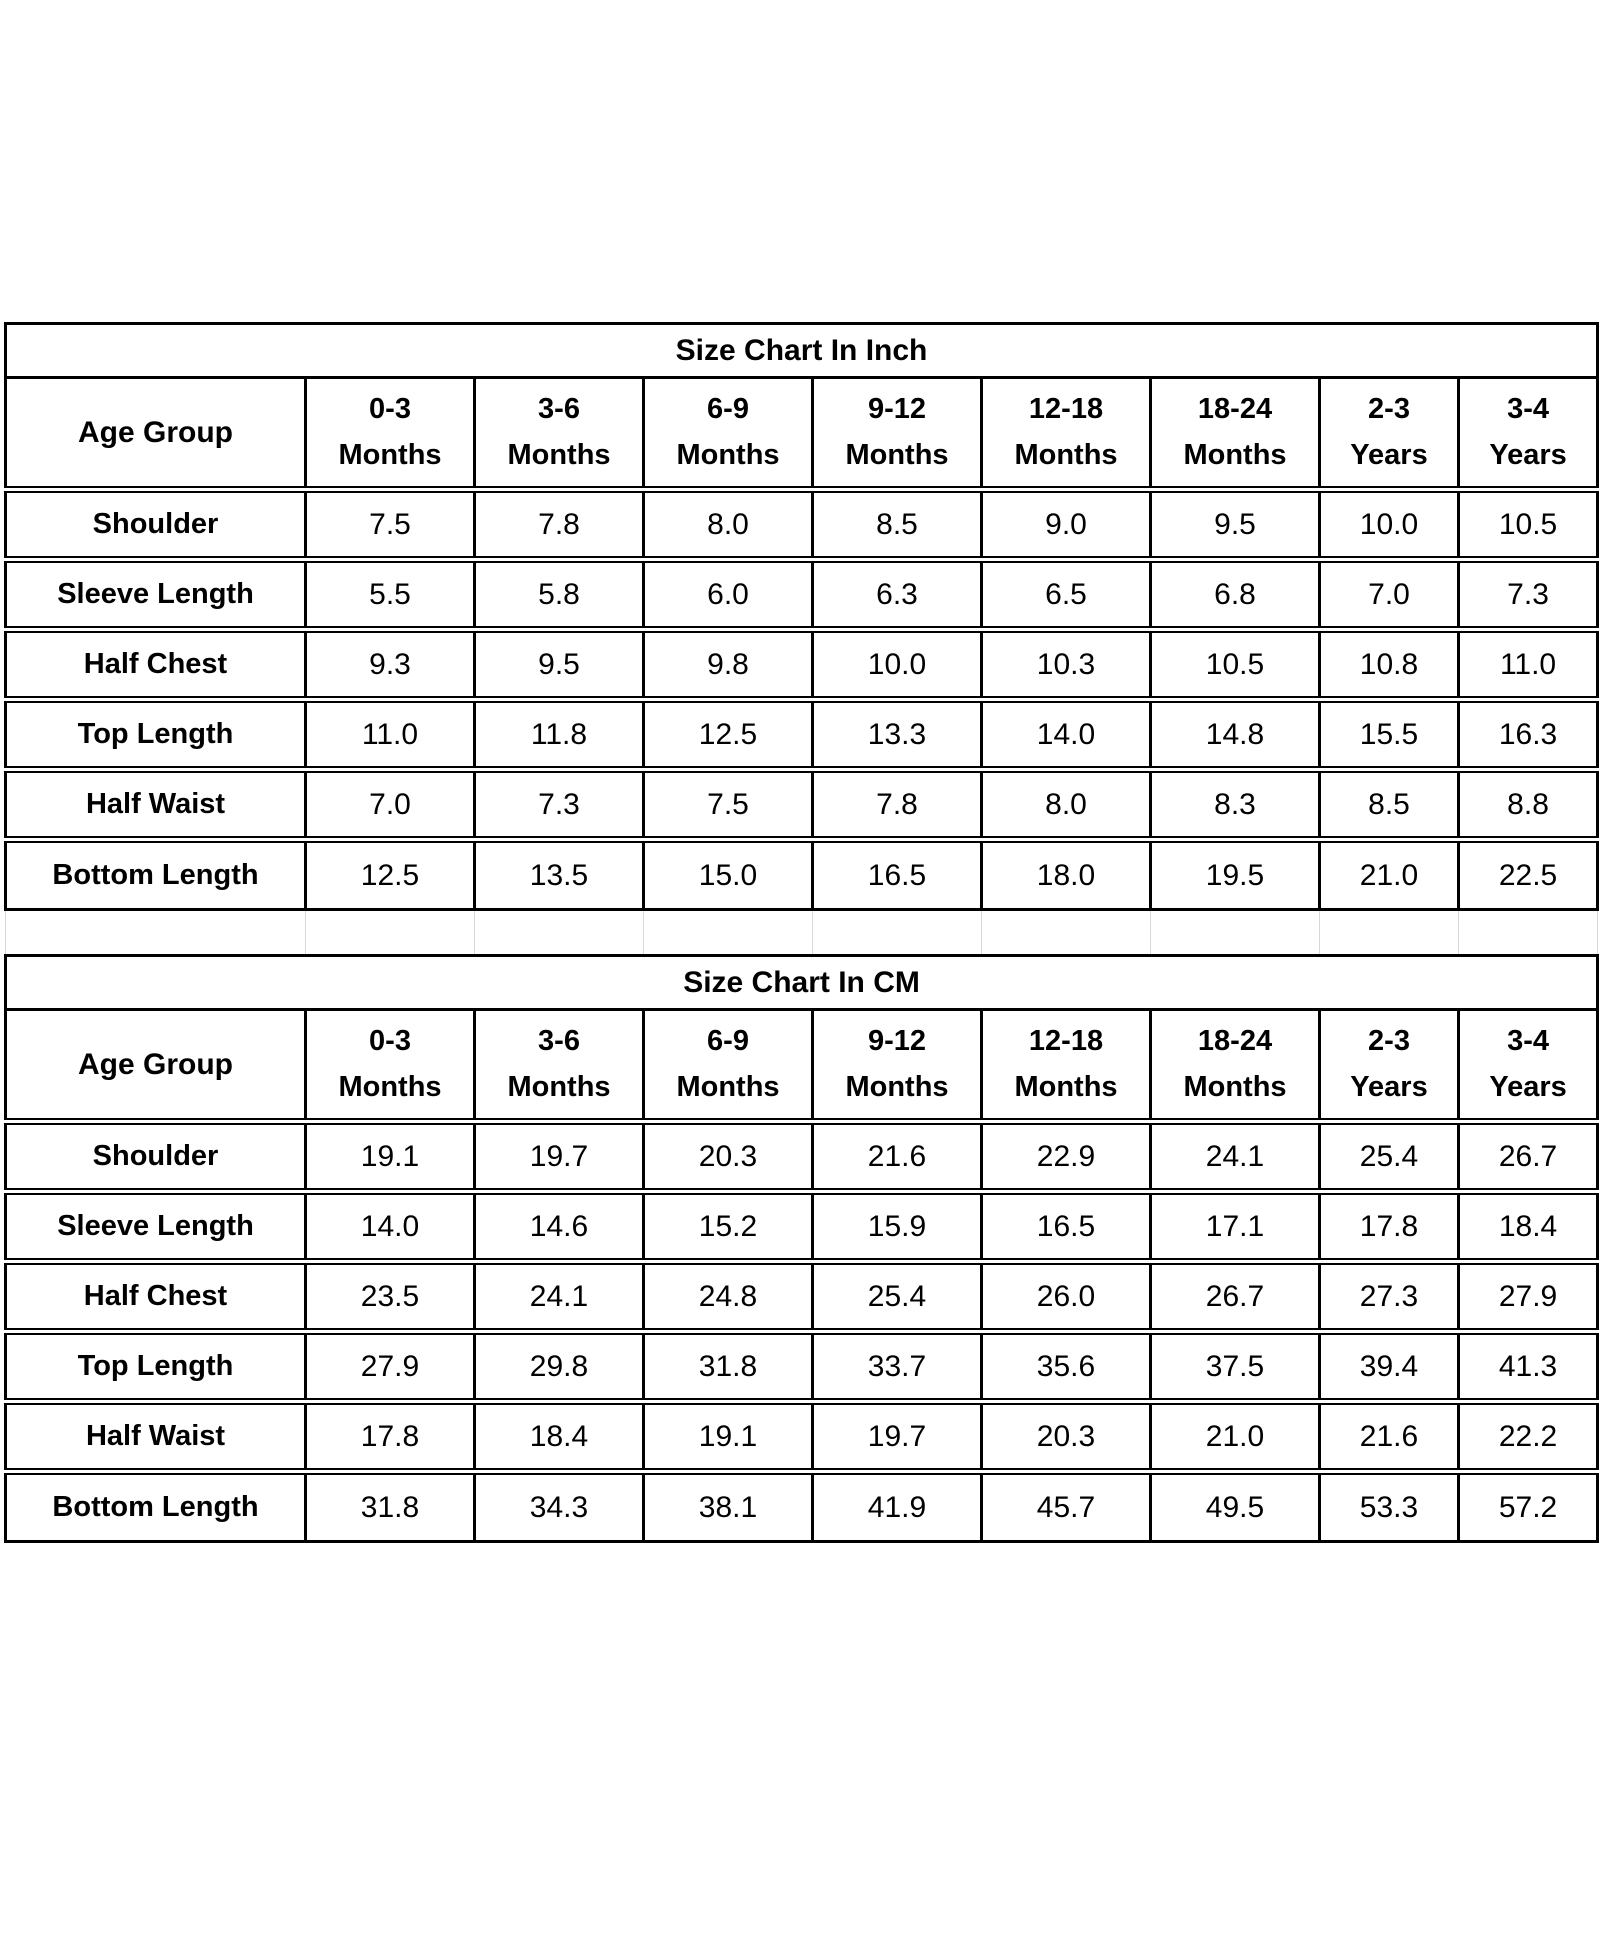 Image resolution: width=1600 pixels, height=1939 pixels. What do you see at coordinates (1528, 593) in the screenshot?
I see `table-cell: 7.3` at bounding box center [1528, 593].